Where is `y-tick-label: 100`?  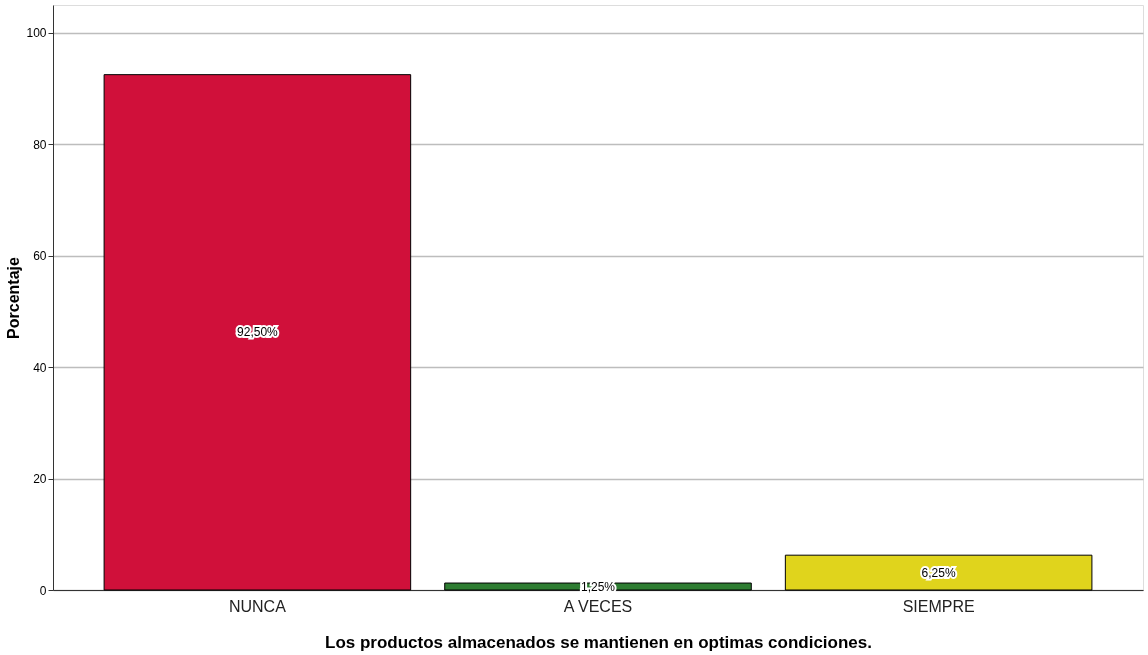 y-tick-label: 100 is located at coordinates (36, 33).